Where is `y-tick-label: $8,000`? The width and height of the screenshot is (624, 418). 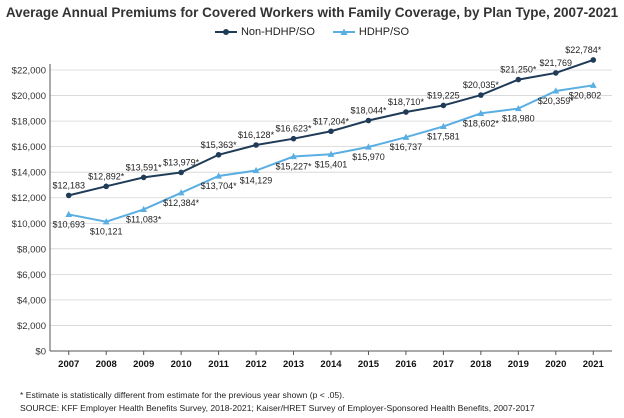 y-tick-label: $8,000 is located at coordinates (31, 249).